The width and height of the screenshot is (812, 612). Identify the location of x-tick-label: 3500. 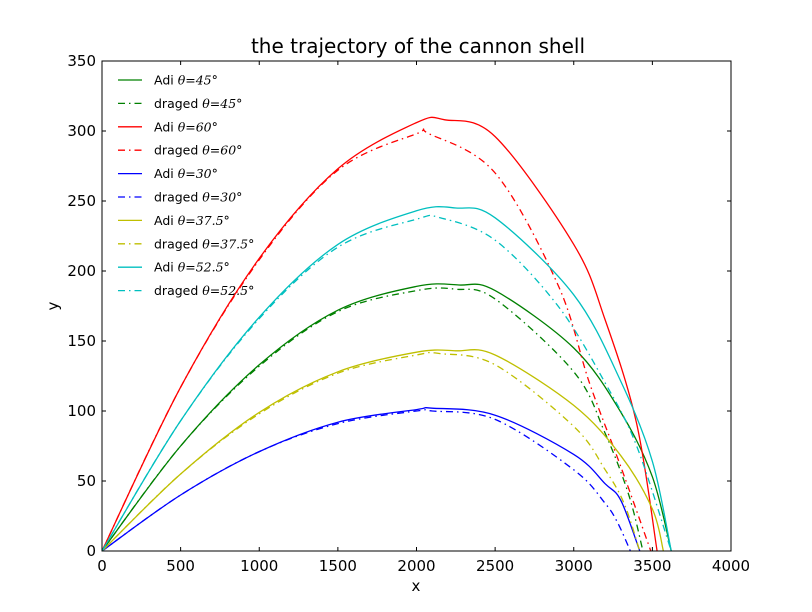
(652, 566).